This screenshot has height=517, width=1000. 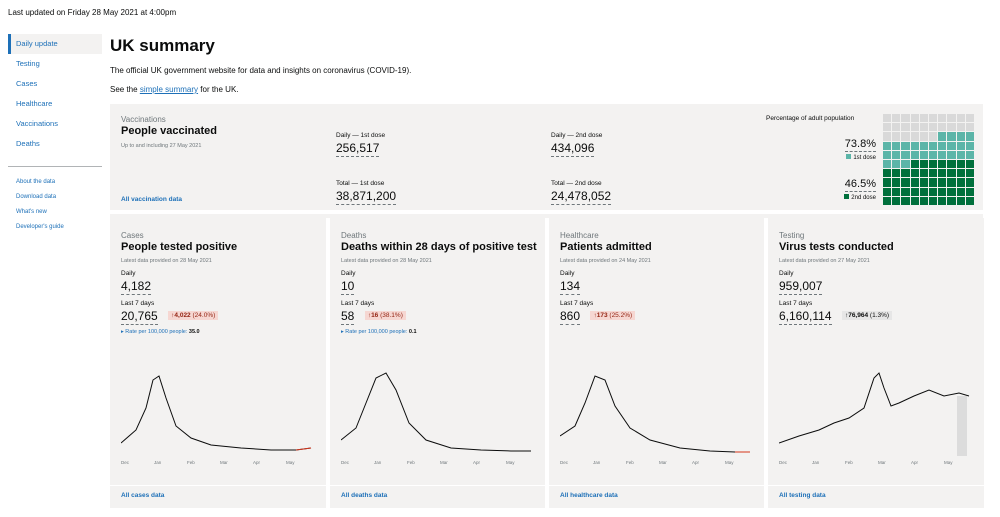 I want to click on daily-value: 134, so click(x=570, y=287).